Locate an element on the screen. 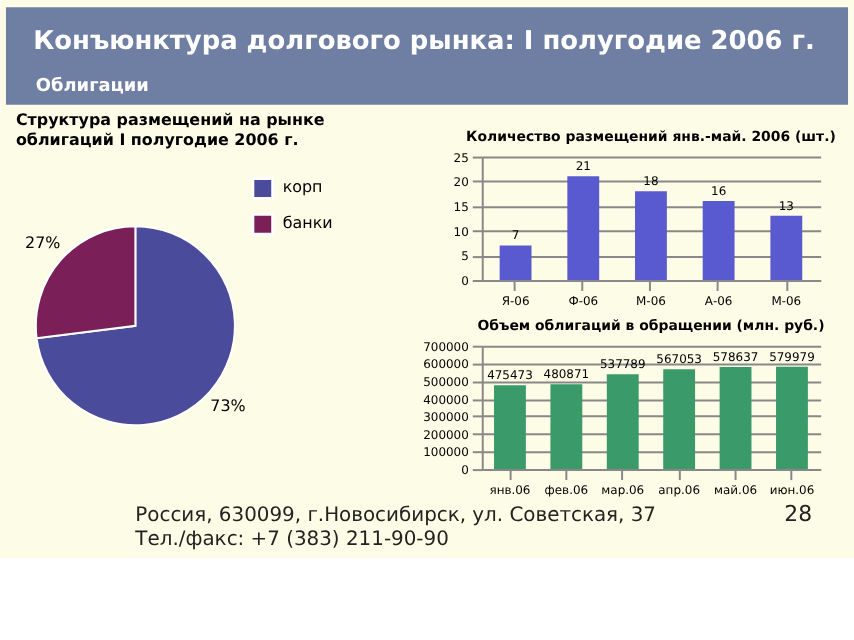  text: Россия, 630099, г.Новосибирск, ул. Советская, 37 is located at coordinates (395, 515).